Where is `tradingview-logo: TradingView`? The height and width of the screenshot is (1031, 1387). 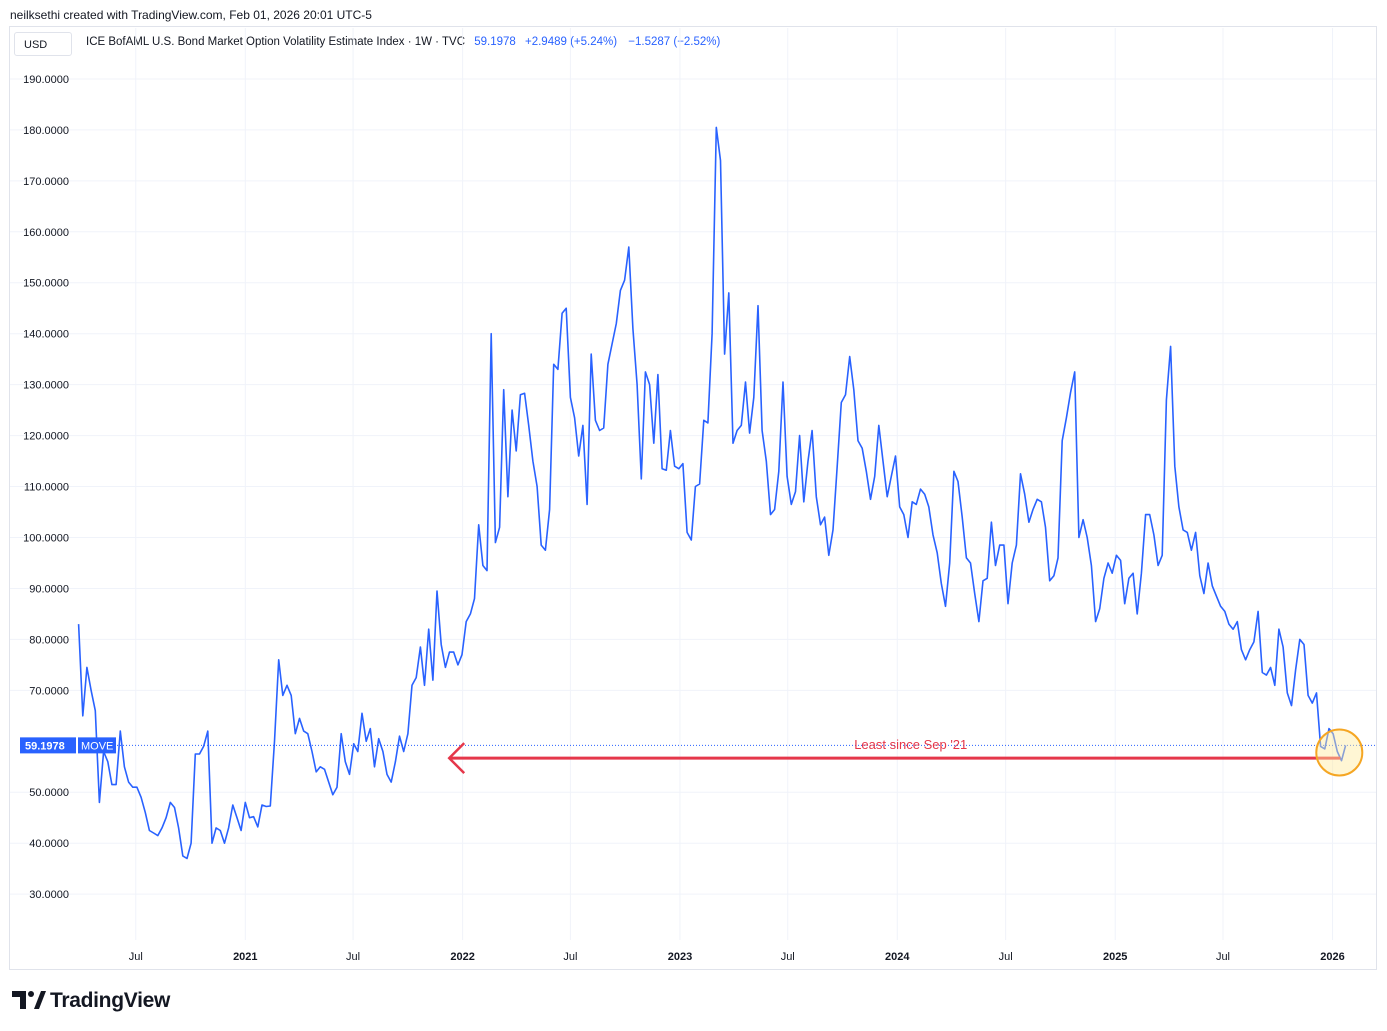
tradingview-logo: TradingView is located at coordinates (91, 1001).